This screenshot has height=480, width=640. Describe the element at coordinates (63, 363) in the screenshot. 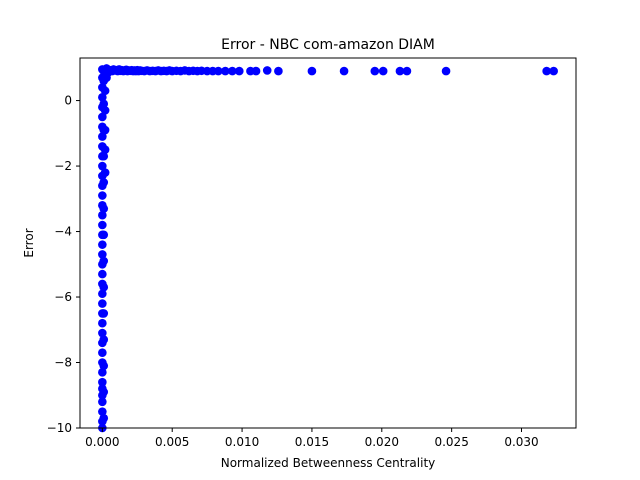

I see `y-tick-label: −8` at that location.